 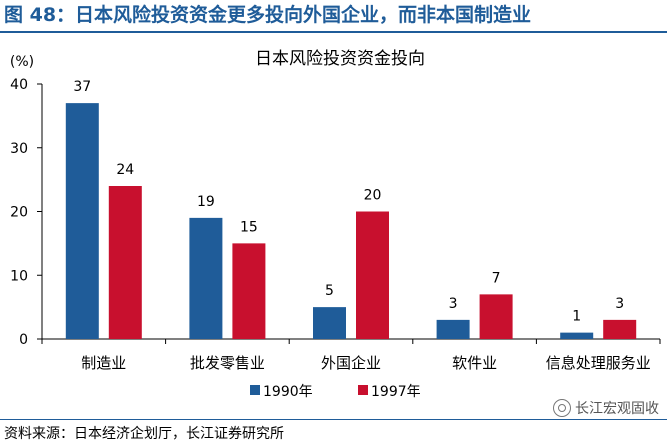 I want to click on x-category-label: 外国企业, so click(x=351, y=363).